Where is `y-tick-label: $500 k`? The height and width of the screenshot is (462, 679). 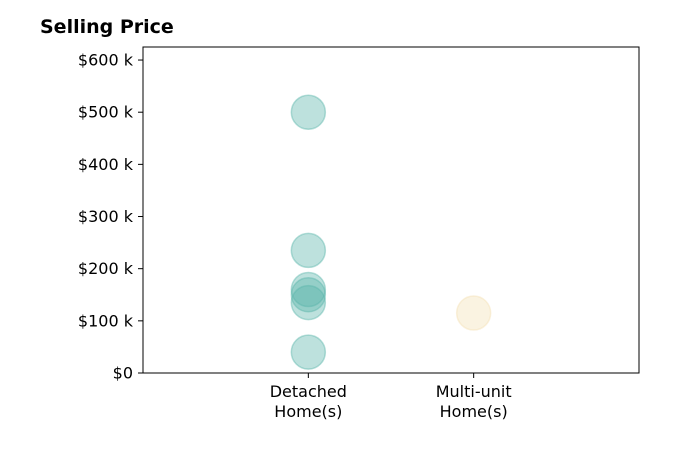
y-tick-label: $500 k is located at coordinates (106, 112).